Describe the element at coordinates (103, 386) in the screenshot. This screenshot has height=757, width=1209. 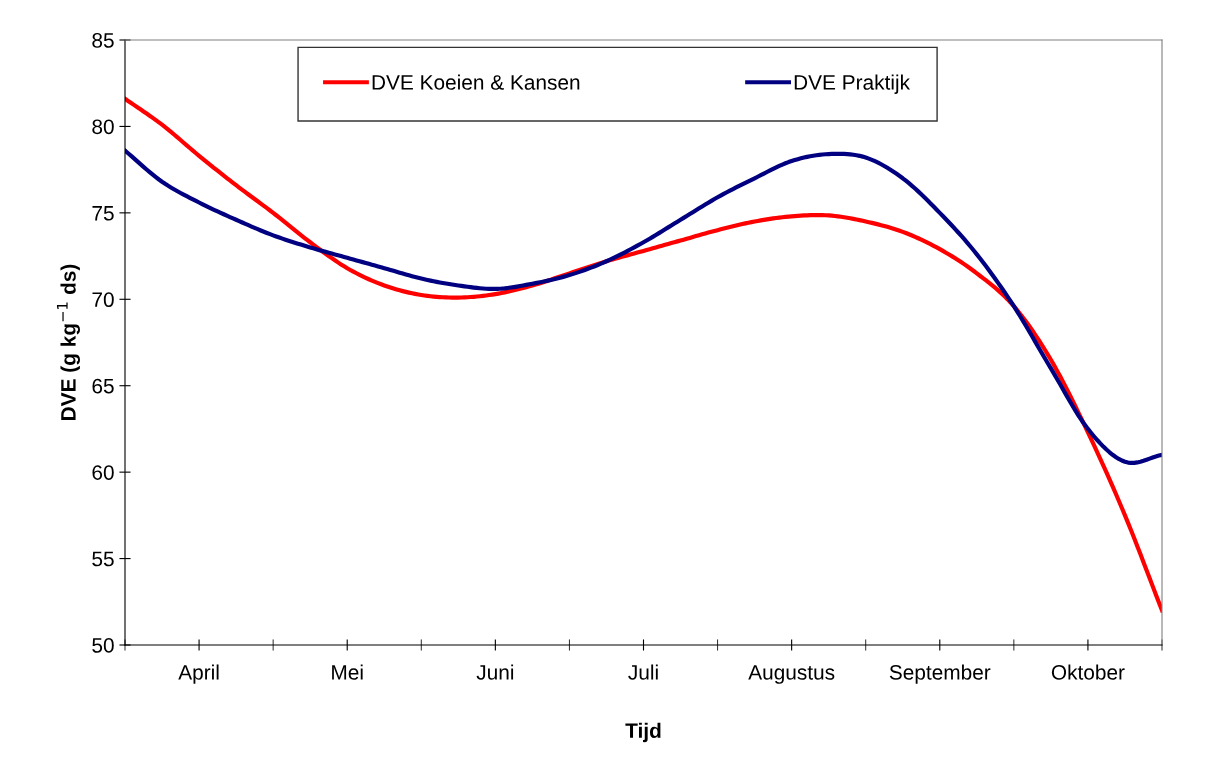
I see `y-tick-label: 65` at that location.